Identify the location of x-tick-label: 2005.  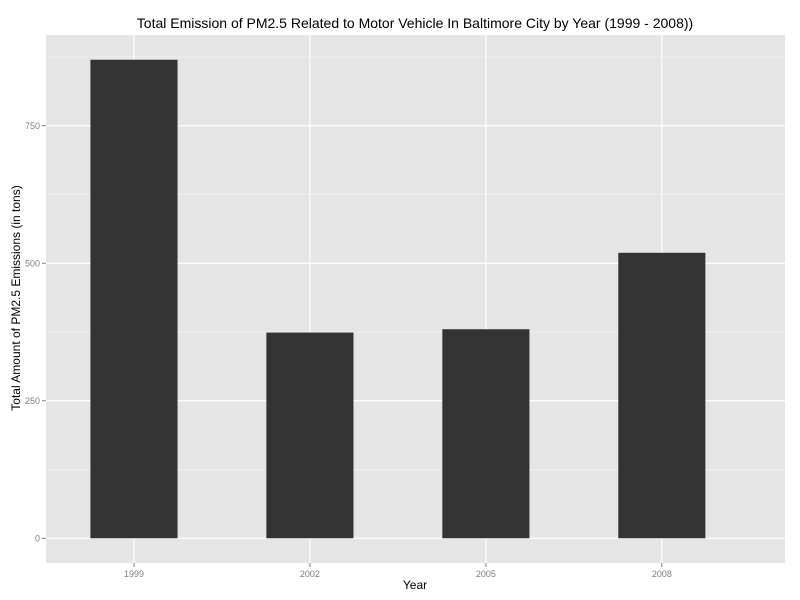
(486, 574).